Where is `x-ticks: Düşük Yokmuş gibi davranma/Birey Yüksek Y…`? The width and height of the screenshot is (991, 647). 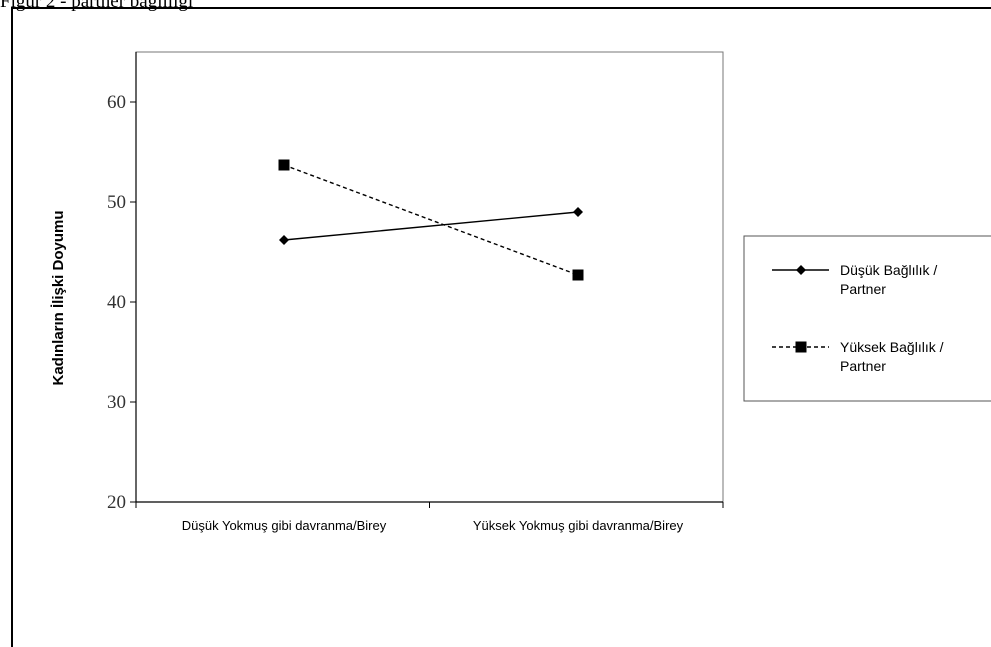 x-ticks: Düşük Yokmuş gibi davranma/Birey Yüksek Y… is located at coordinates (429, 517).